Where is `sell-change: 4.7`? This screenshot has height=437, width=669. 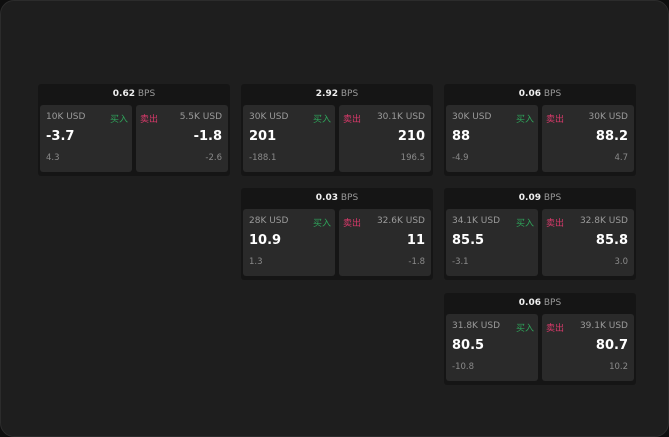 sell-change: 4.7 is located at coordinates (621, 158).